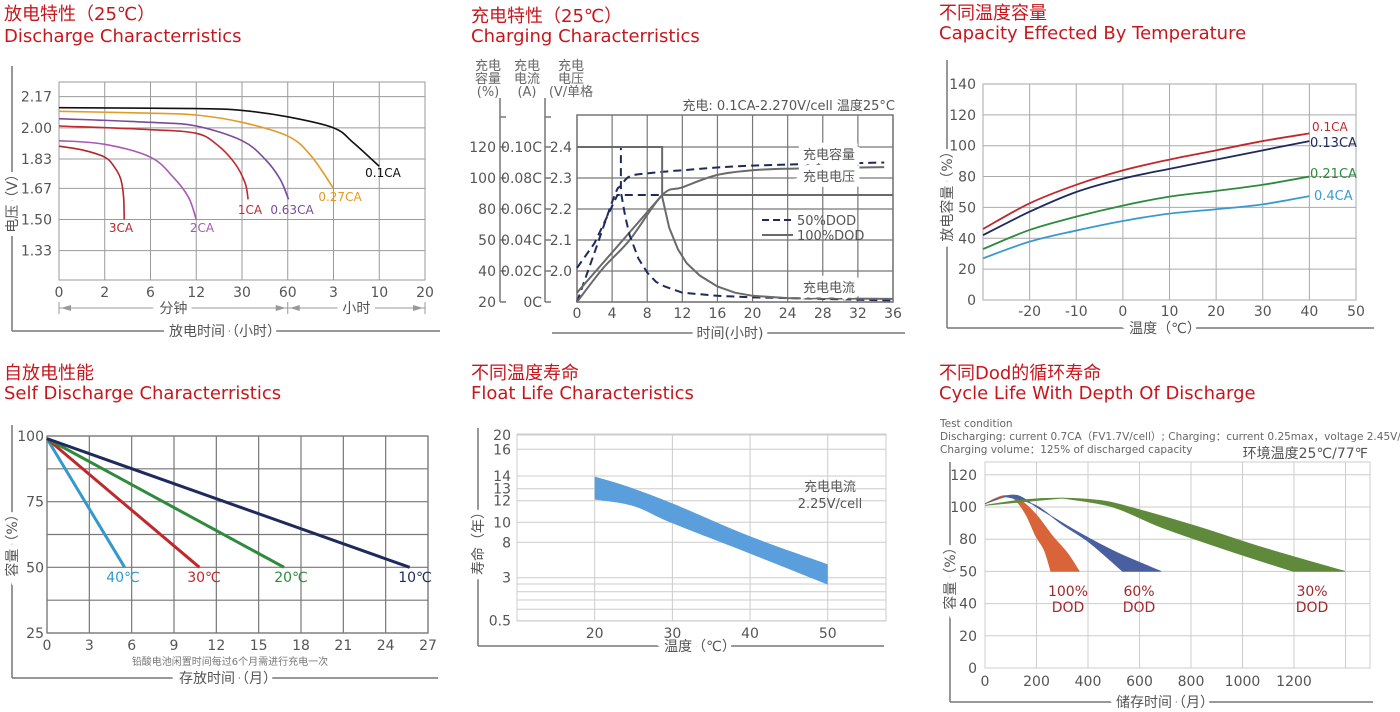 Image resolution: width=1400 pixels, height=712 pixels. I want to click on y-axis-label: 放电容量（%）, so click(947, 192).